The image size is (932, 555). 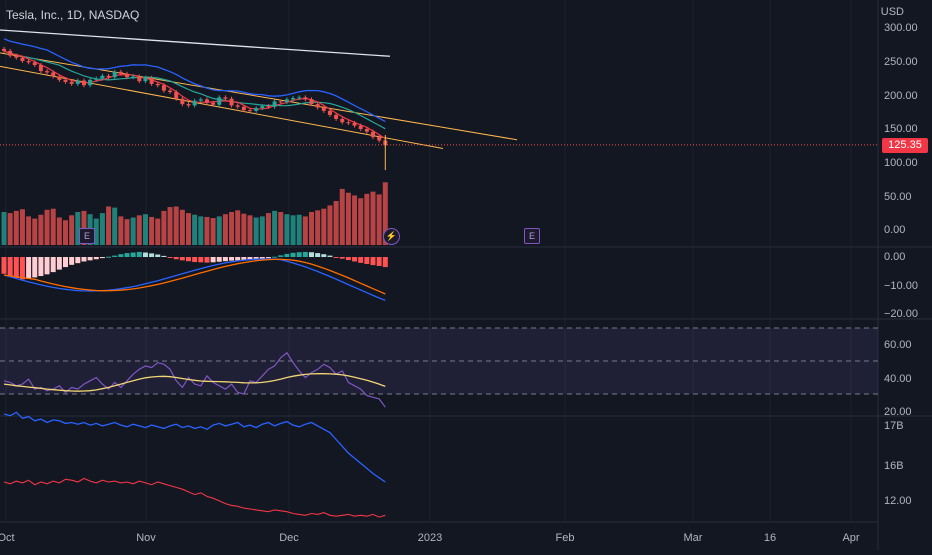 I want to click on ma-mid-line, so click(x=194, y=90).